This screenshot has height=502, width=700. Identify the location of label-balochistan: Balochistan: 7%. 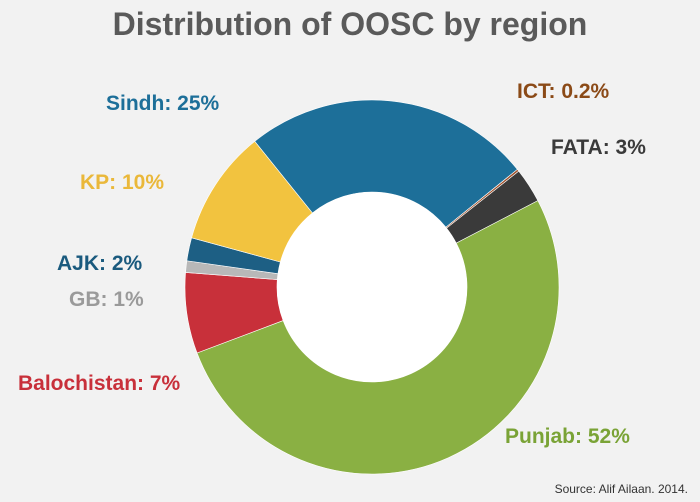
(99, 383).